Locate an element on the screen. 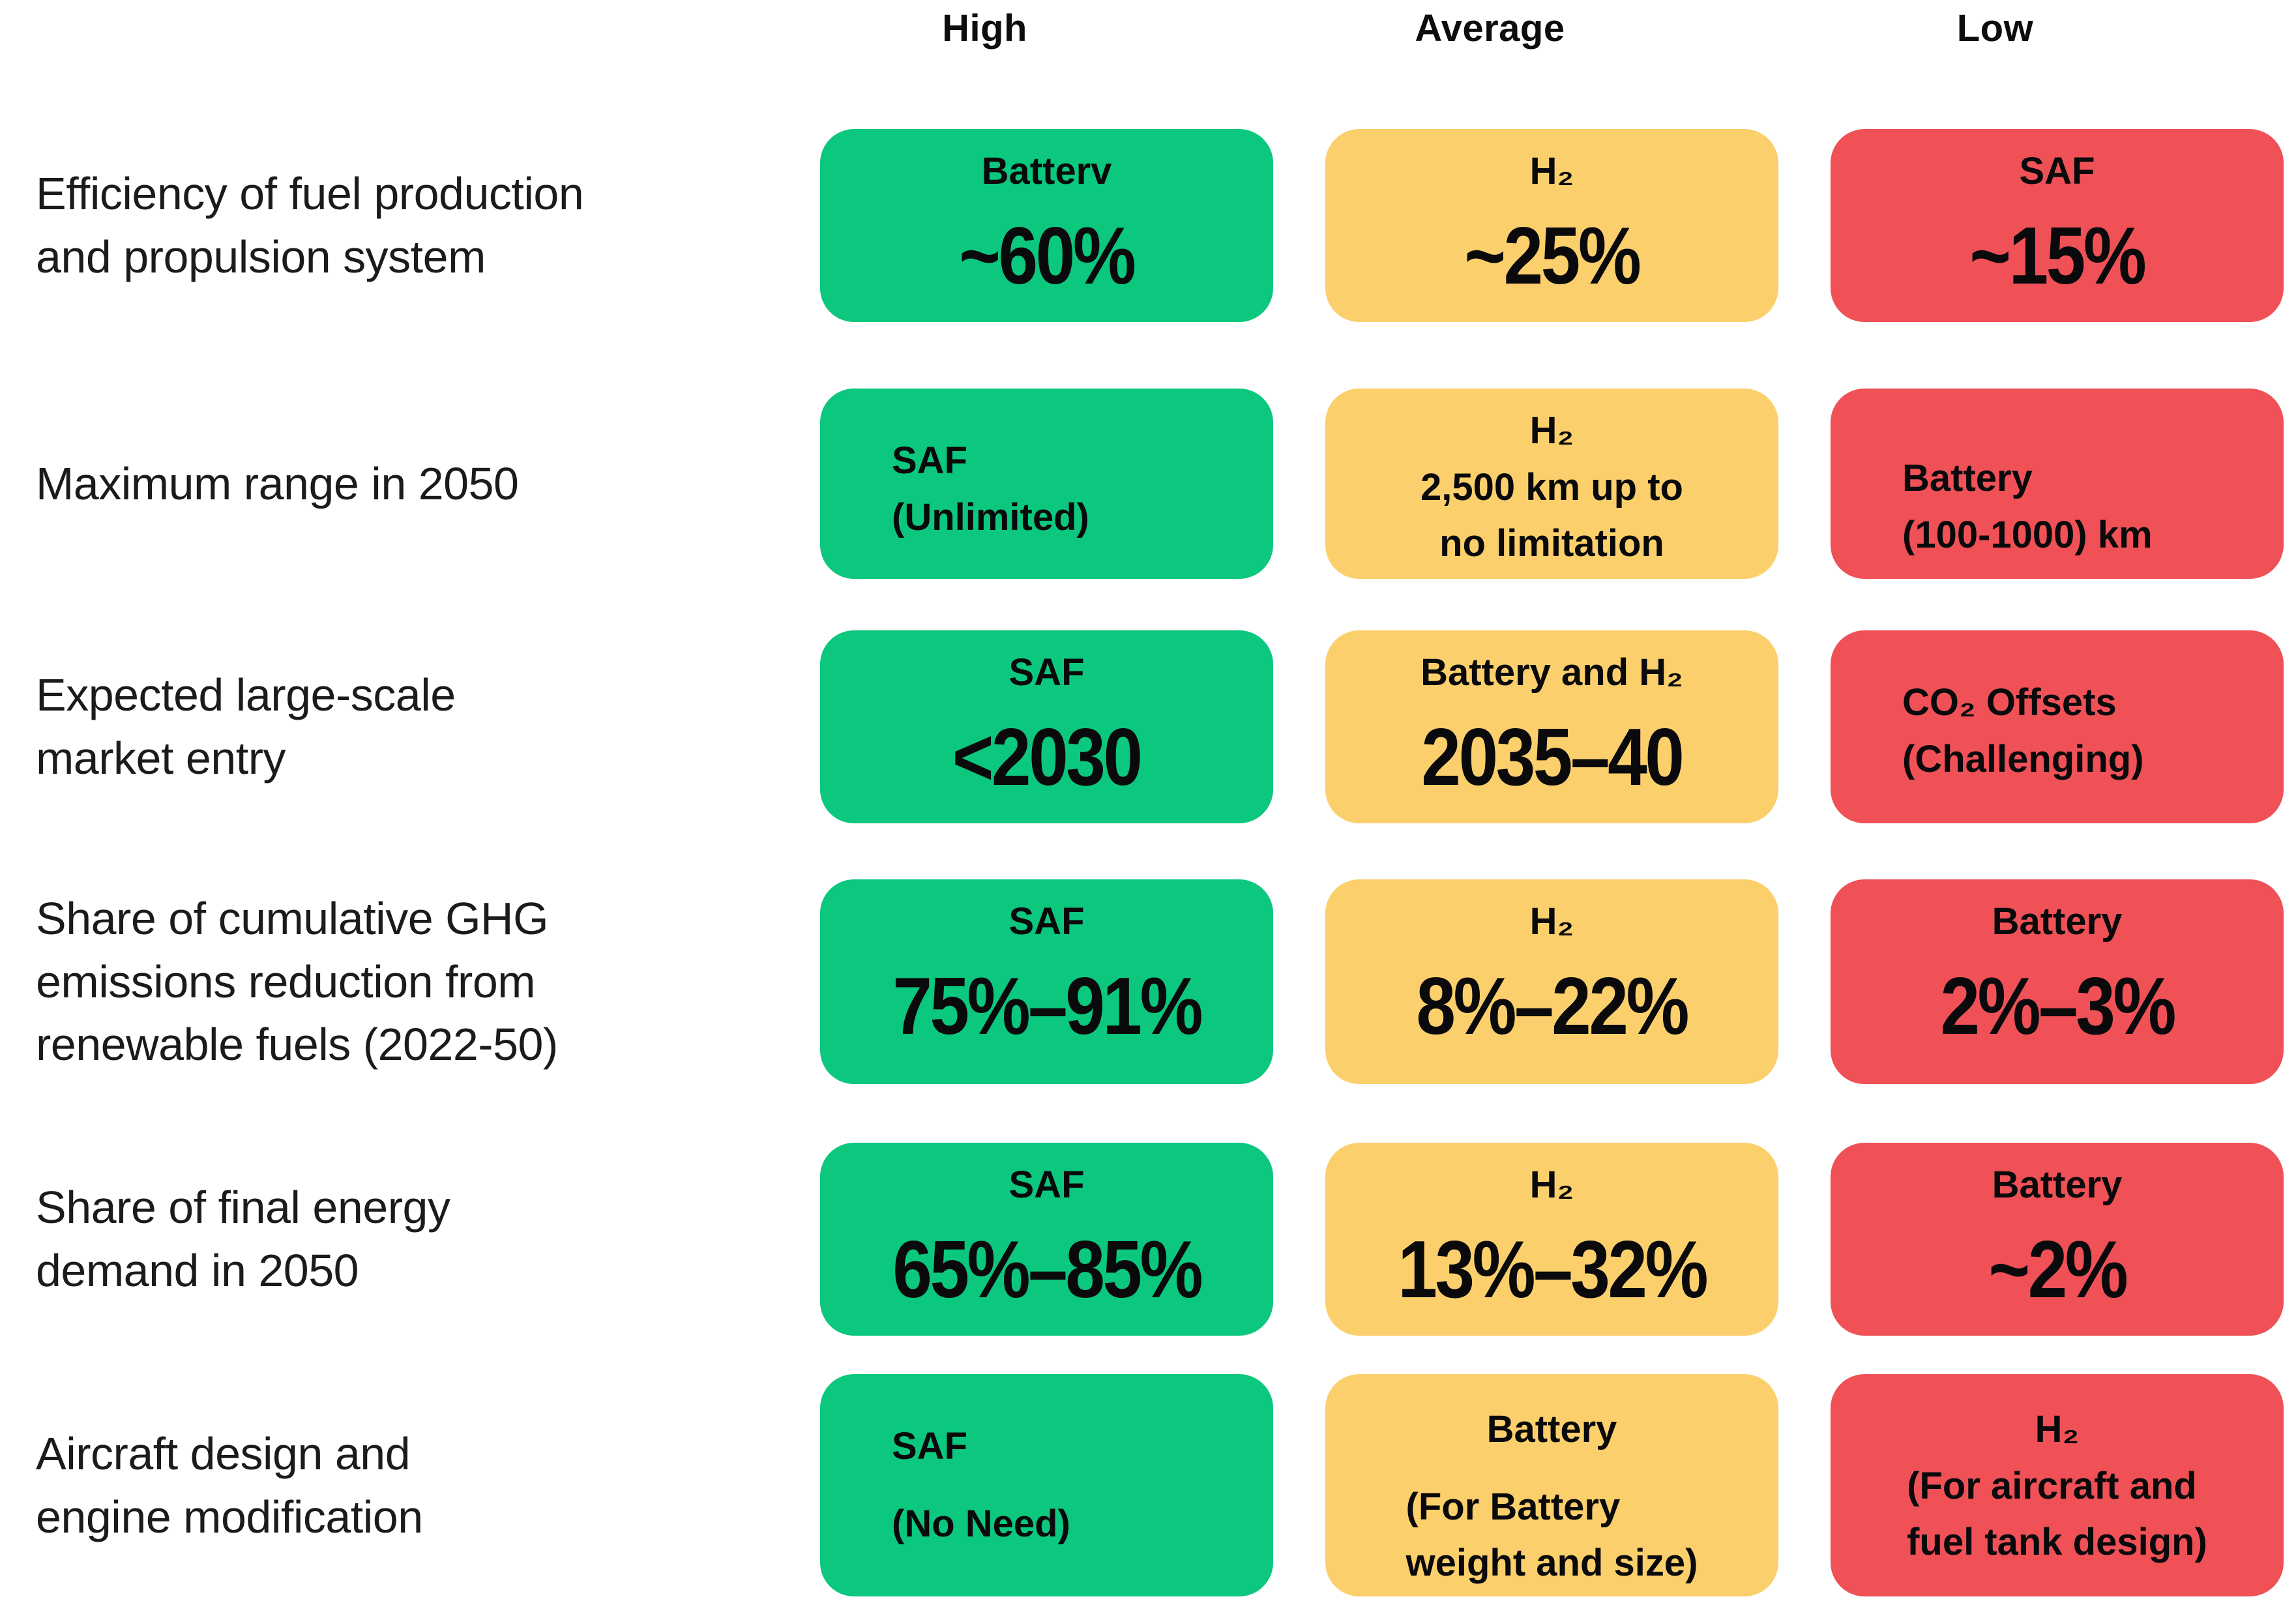  matrix-cell-average: Battery (For Battery weight and size) is located at coordinates (1551, 1485).